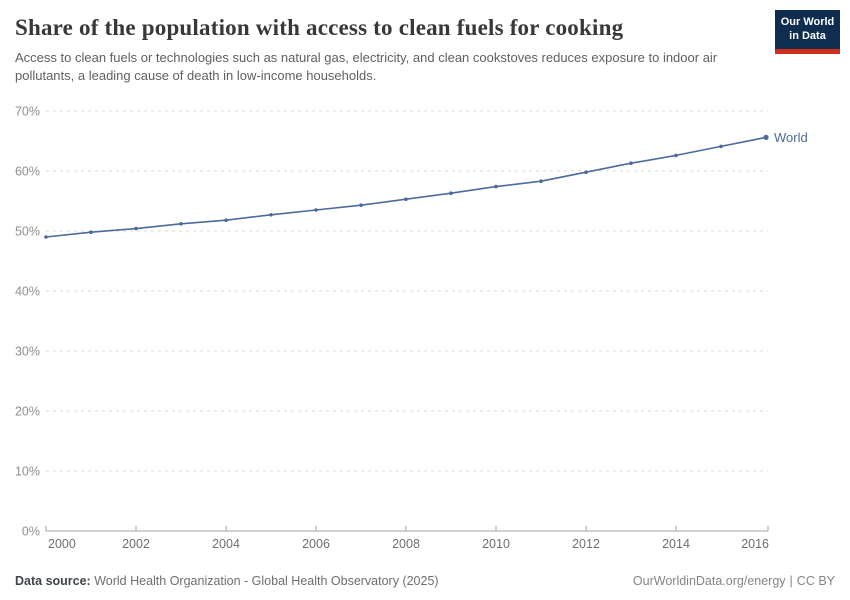 The height and width of the screenshot is (600, 850). I want to click on owid-logo-line1: Our World, so click(807, 21).